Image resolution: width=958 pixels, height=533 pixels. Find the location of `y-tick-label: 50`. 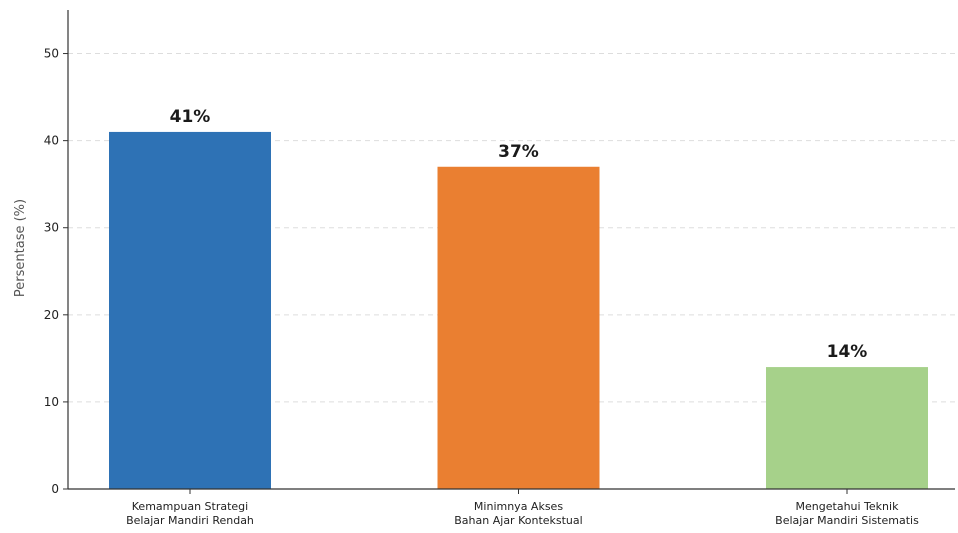

y-tick-label: 50 is located at coordinates (51, 54).